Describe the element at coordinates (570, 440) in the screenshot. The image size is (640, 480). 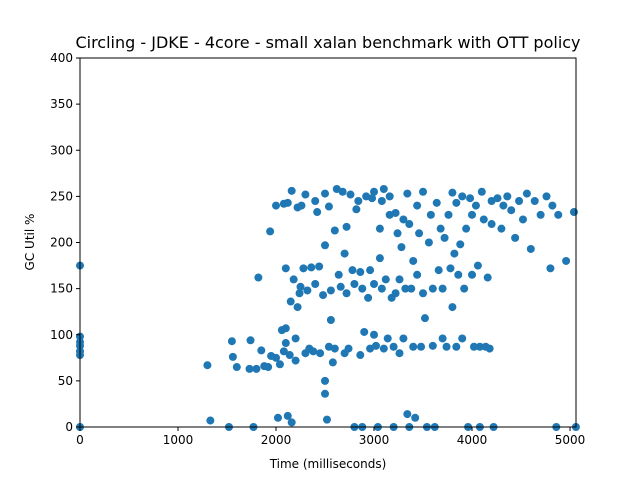
I see `x-tick-label: 5000` at that location.